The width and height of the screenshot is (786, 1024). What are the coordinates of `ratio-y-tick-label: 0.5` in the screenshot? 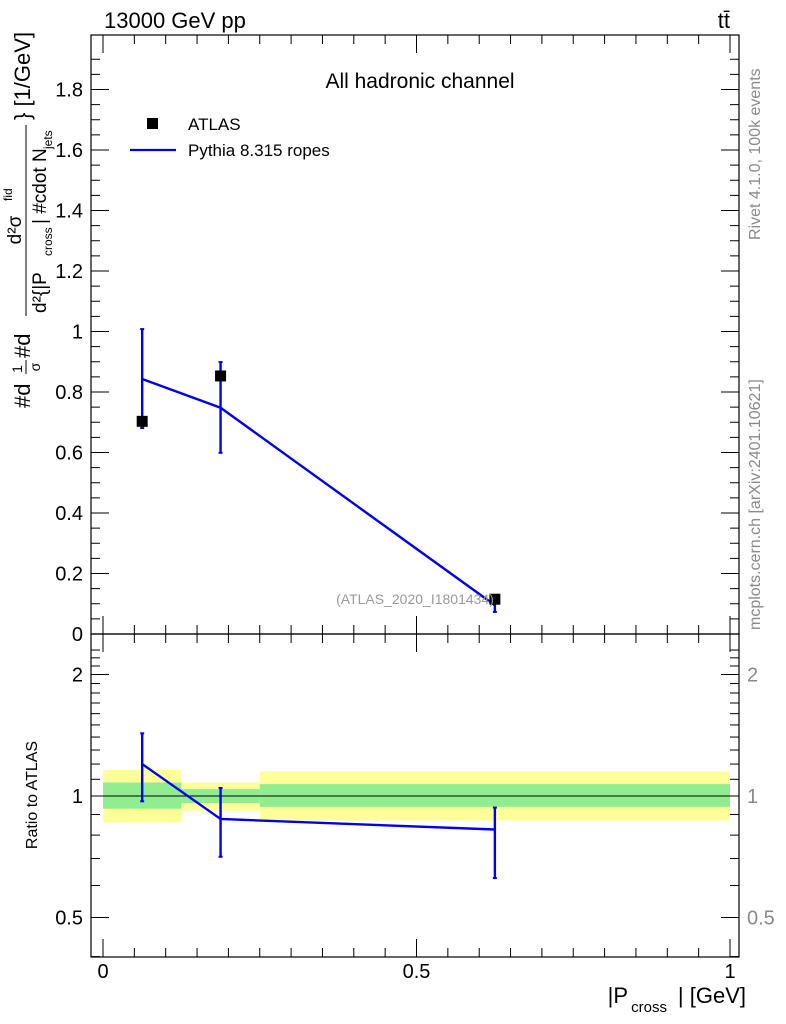 It's located at (69, 918).